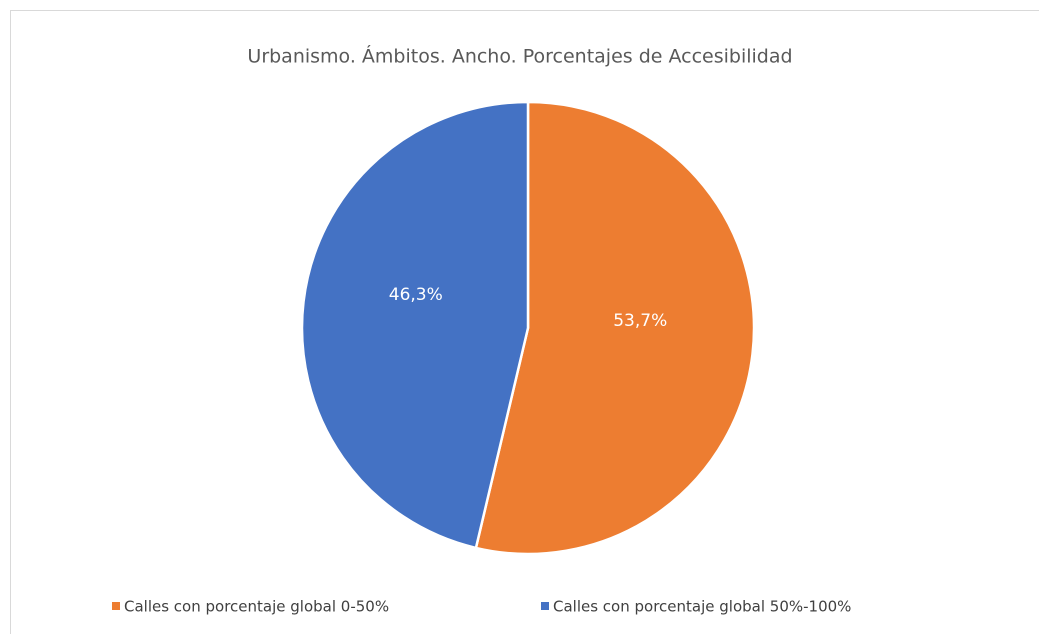  Describe the element at coordinates (416, 295) in the screenshot. I see `data-label: 46,3%` at that location.